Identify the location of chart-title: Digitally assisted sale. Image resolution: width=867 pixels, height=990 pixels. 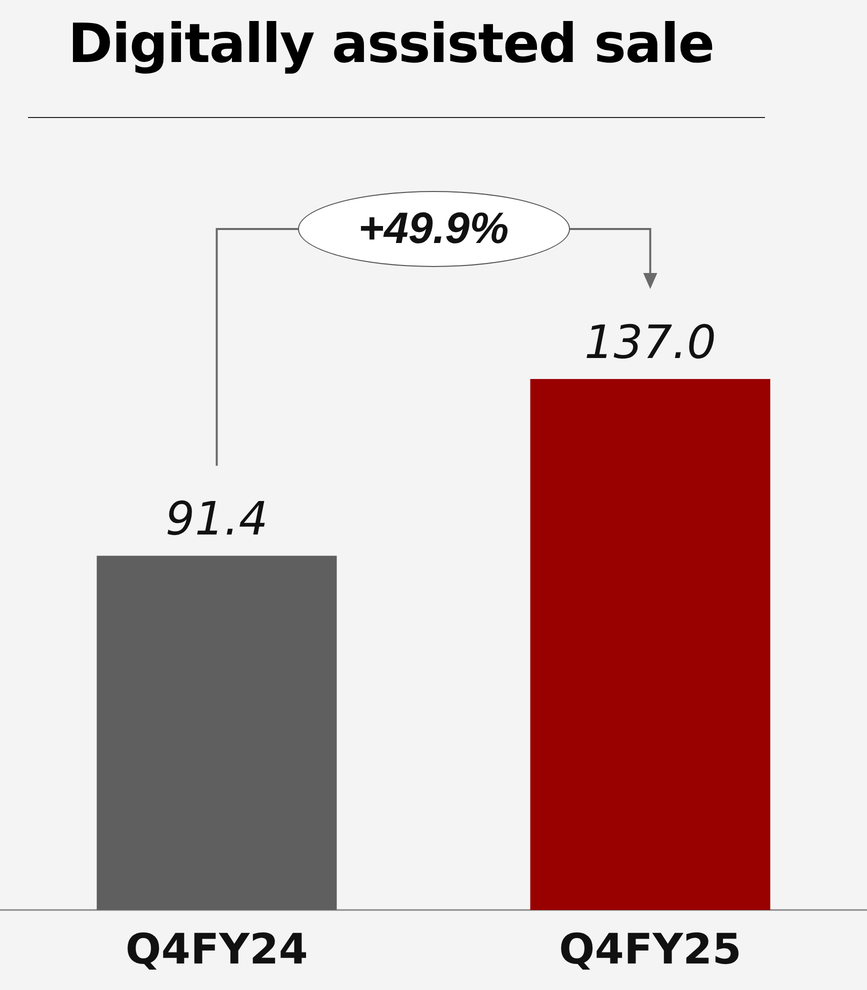
(391, 43).